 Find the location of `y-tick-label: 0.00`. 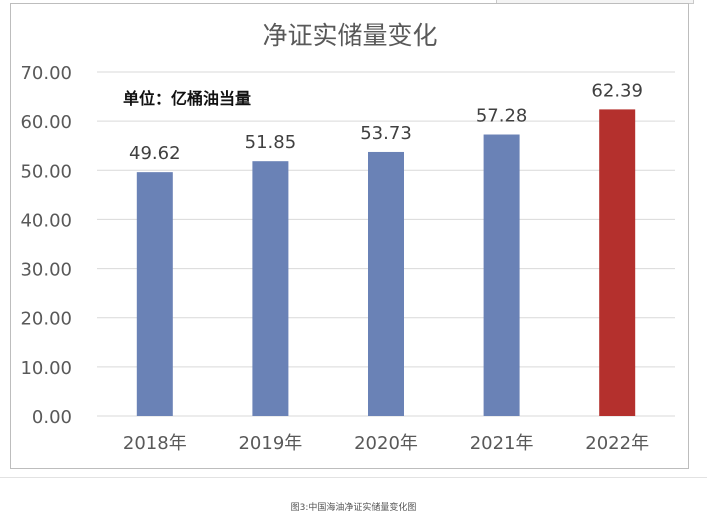

y-tick-label: 0.00 is located at coordinates (52, 417).